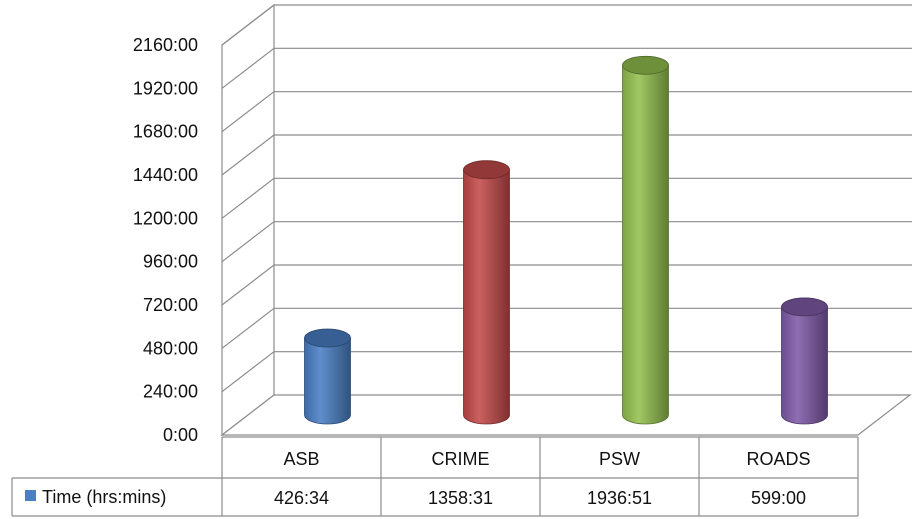  I want to click on y-tick-label: 1680:00, so click(165, 132).